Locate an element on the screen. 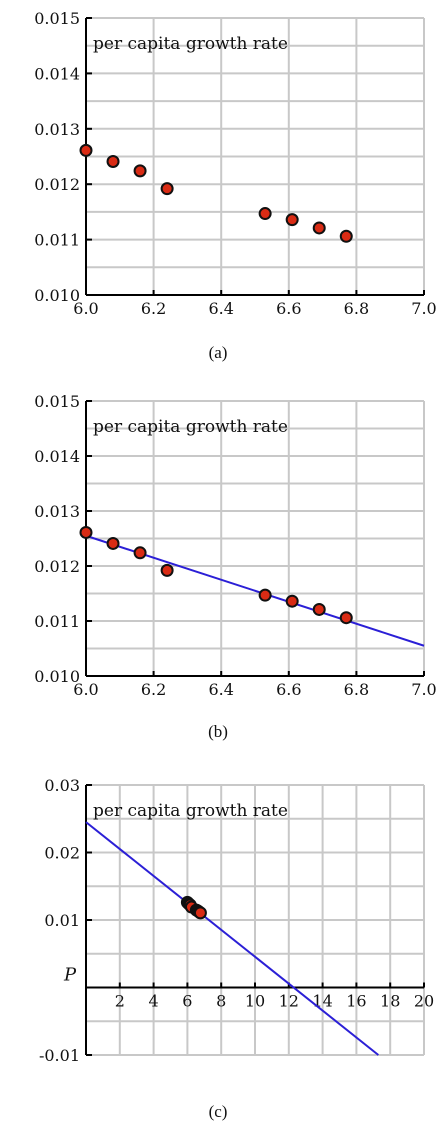 This screenshot has height=1128, width=441. x-tick-label: 8 is located at coordinates (221, 1001).